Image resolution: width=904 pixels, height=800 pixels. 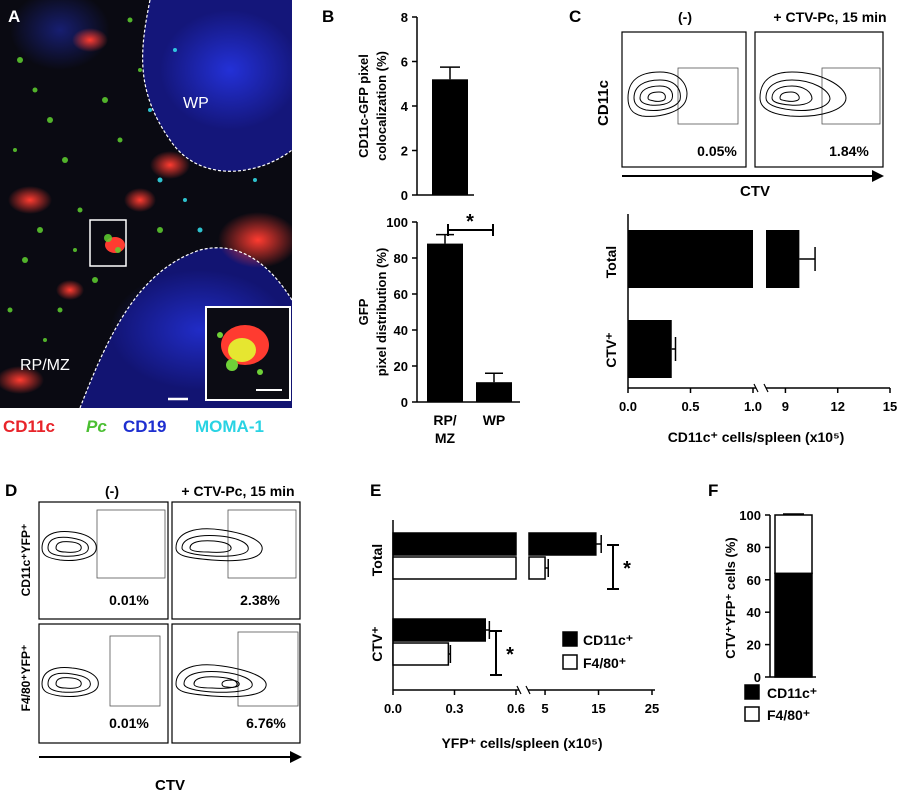 I want to click on y-axis-label-line1: GFP, so click(x=363, y=311).